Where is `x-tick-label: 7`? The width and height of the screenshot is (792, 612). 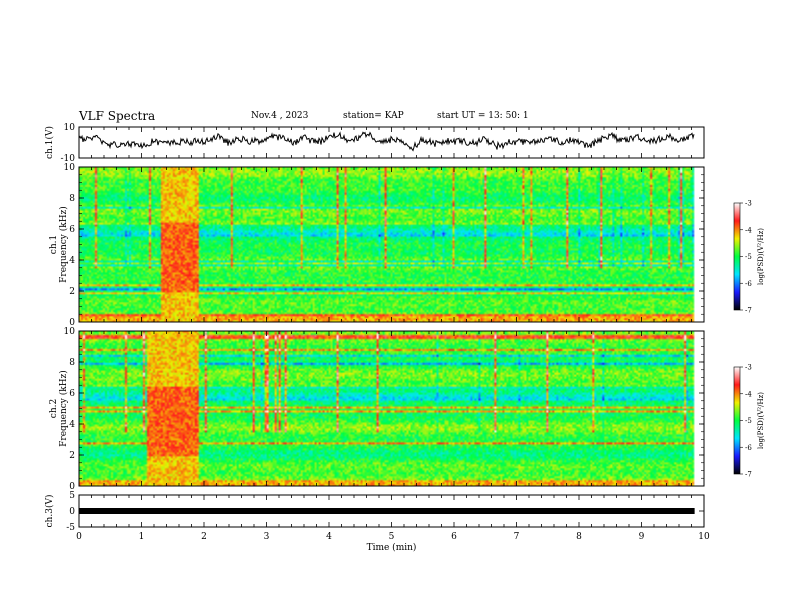 x-tick-label: 7 is located at coordinates (517, 537).